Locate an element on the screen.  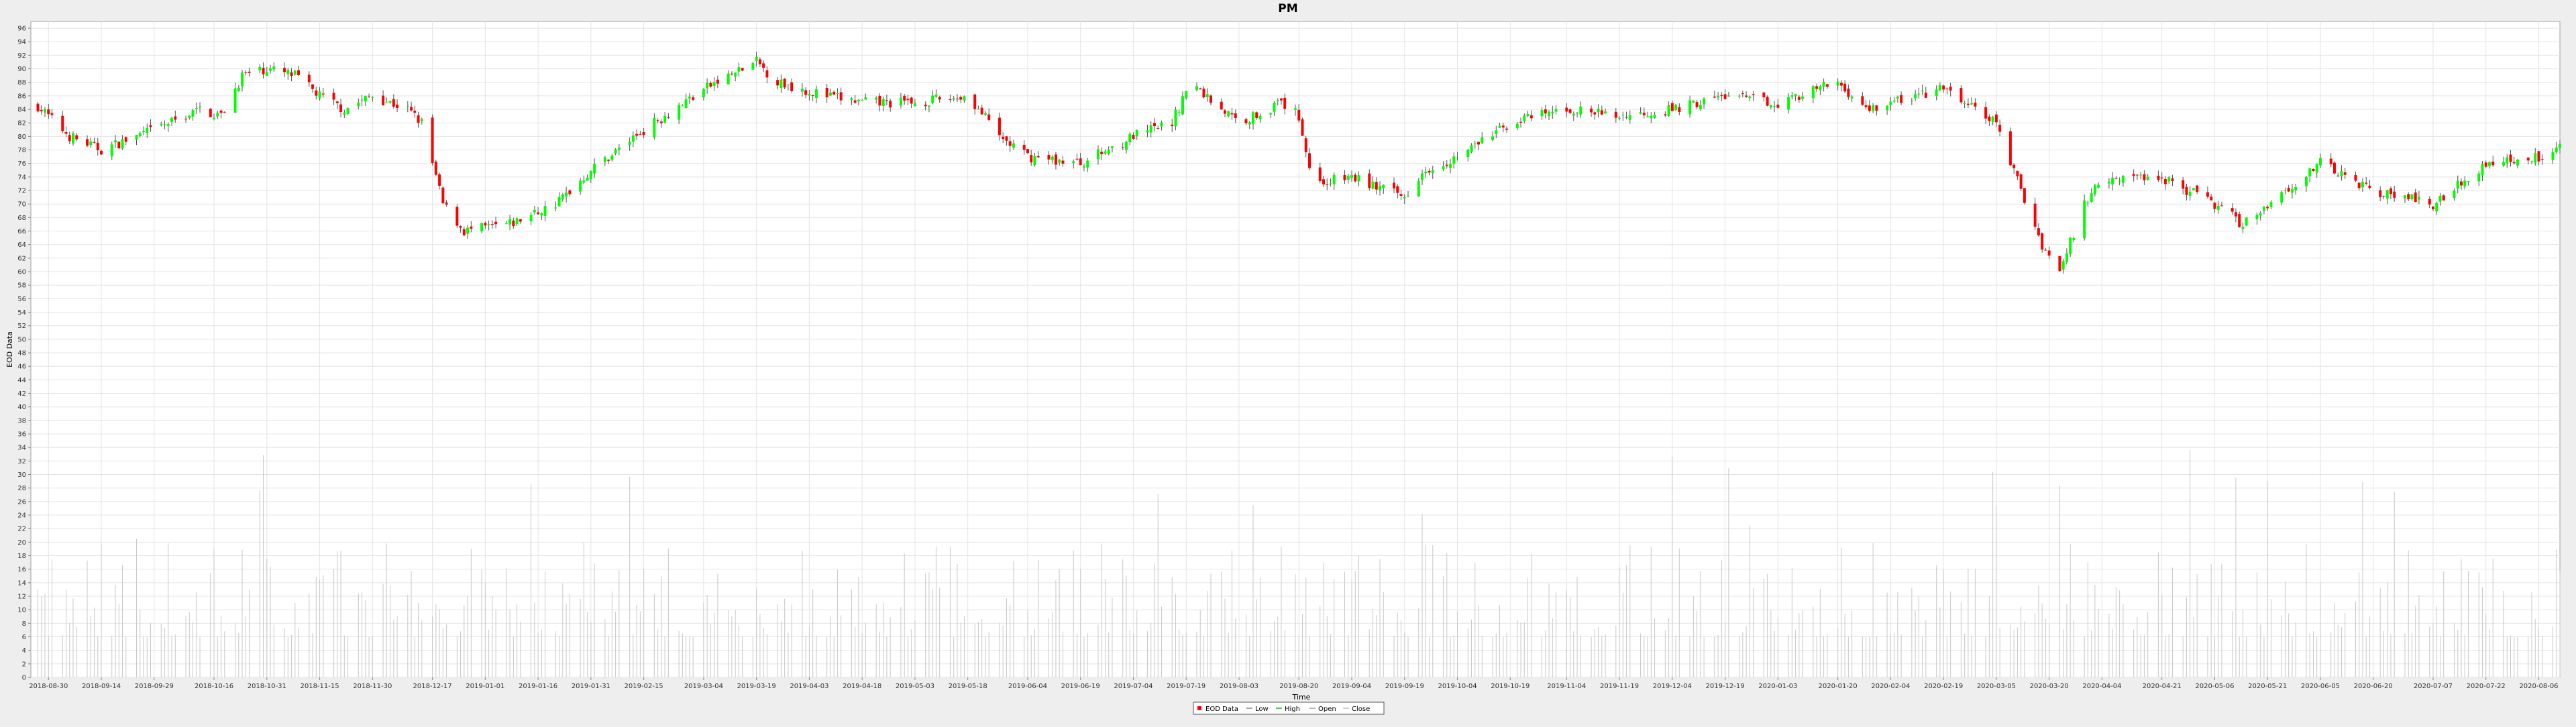
x-tick-label: 2020-05-06 is located at coordinates (2214, 686).